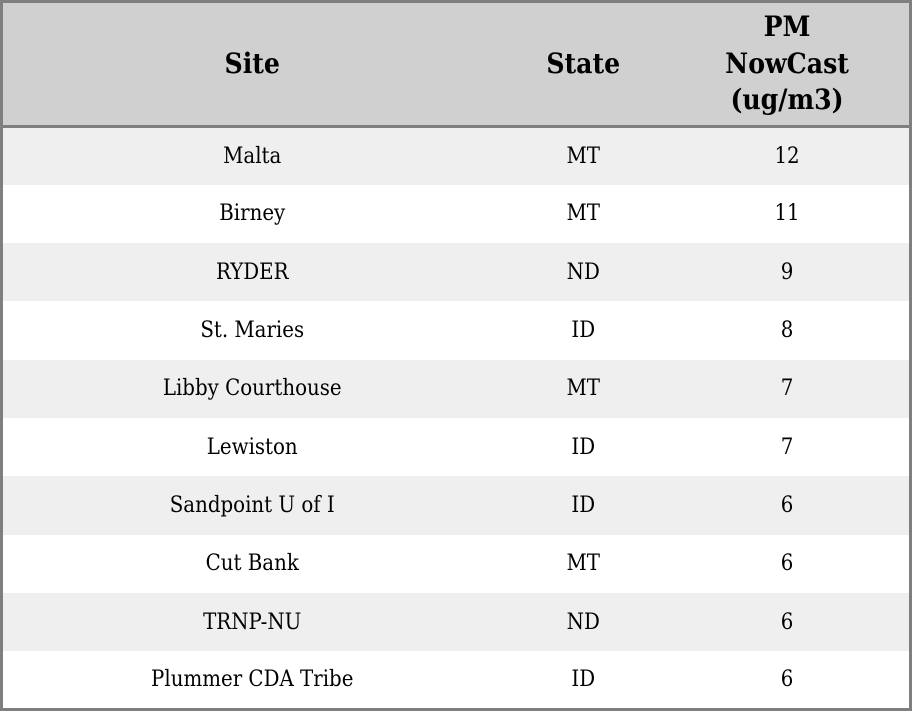  I want to click on table-row: TRNP-NU ND 6, so click(456, 622).